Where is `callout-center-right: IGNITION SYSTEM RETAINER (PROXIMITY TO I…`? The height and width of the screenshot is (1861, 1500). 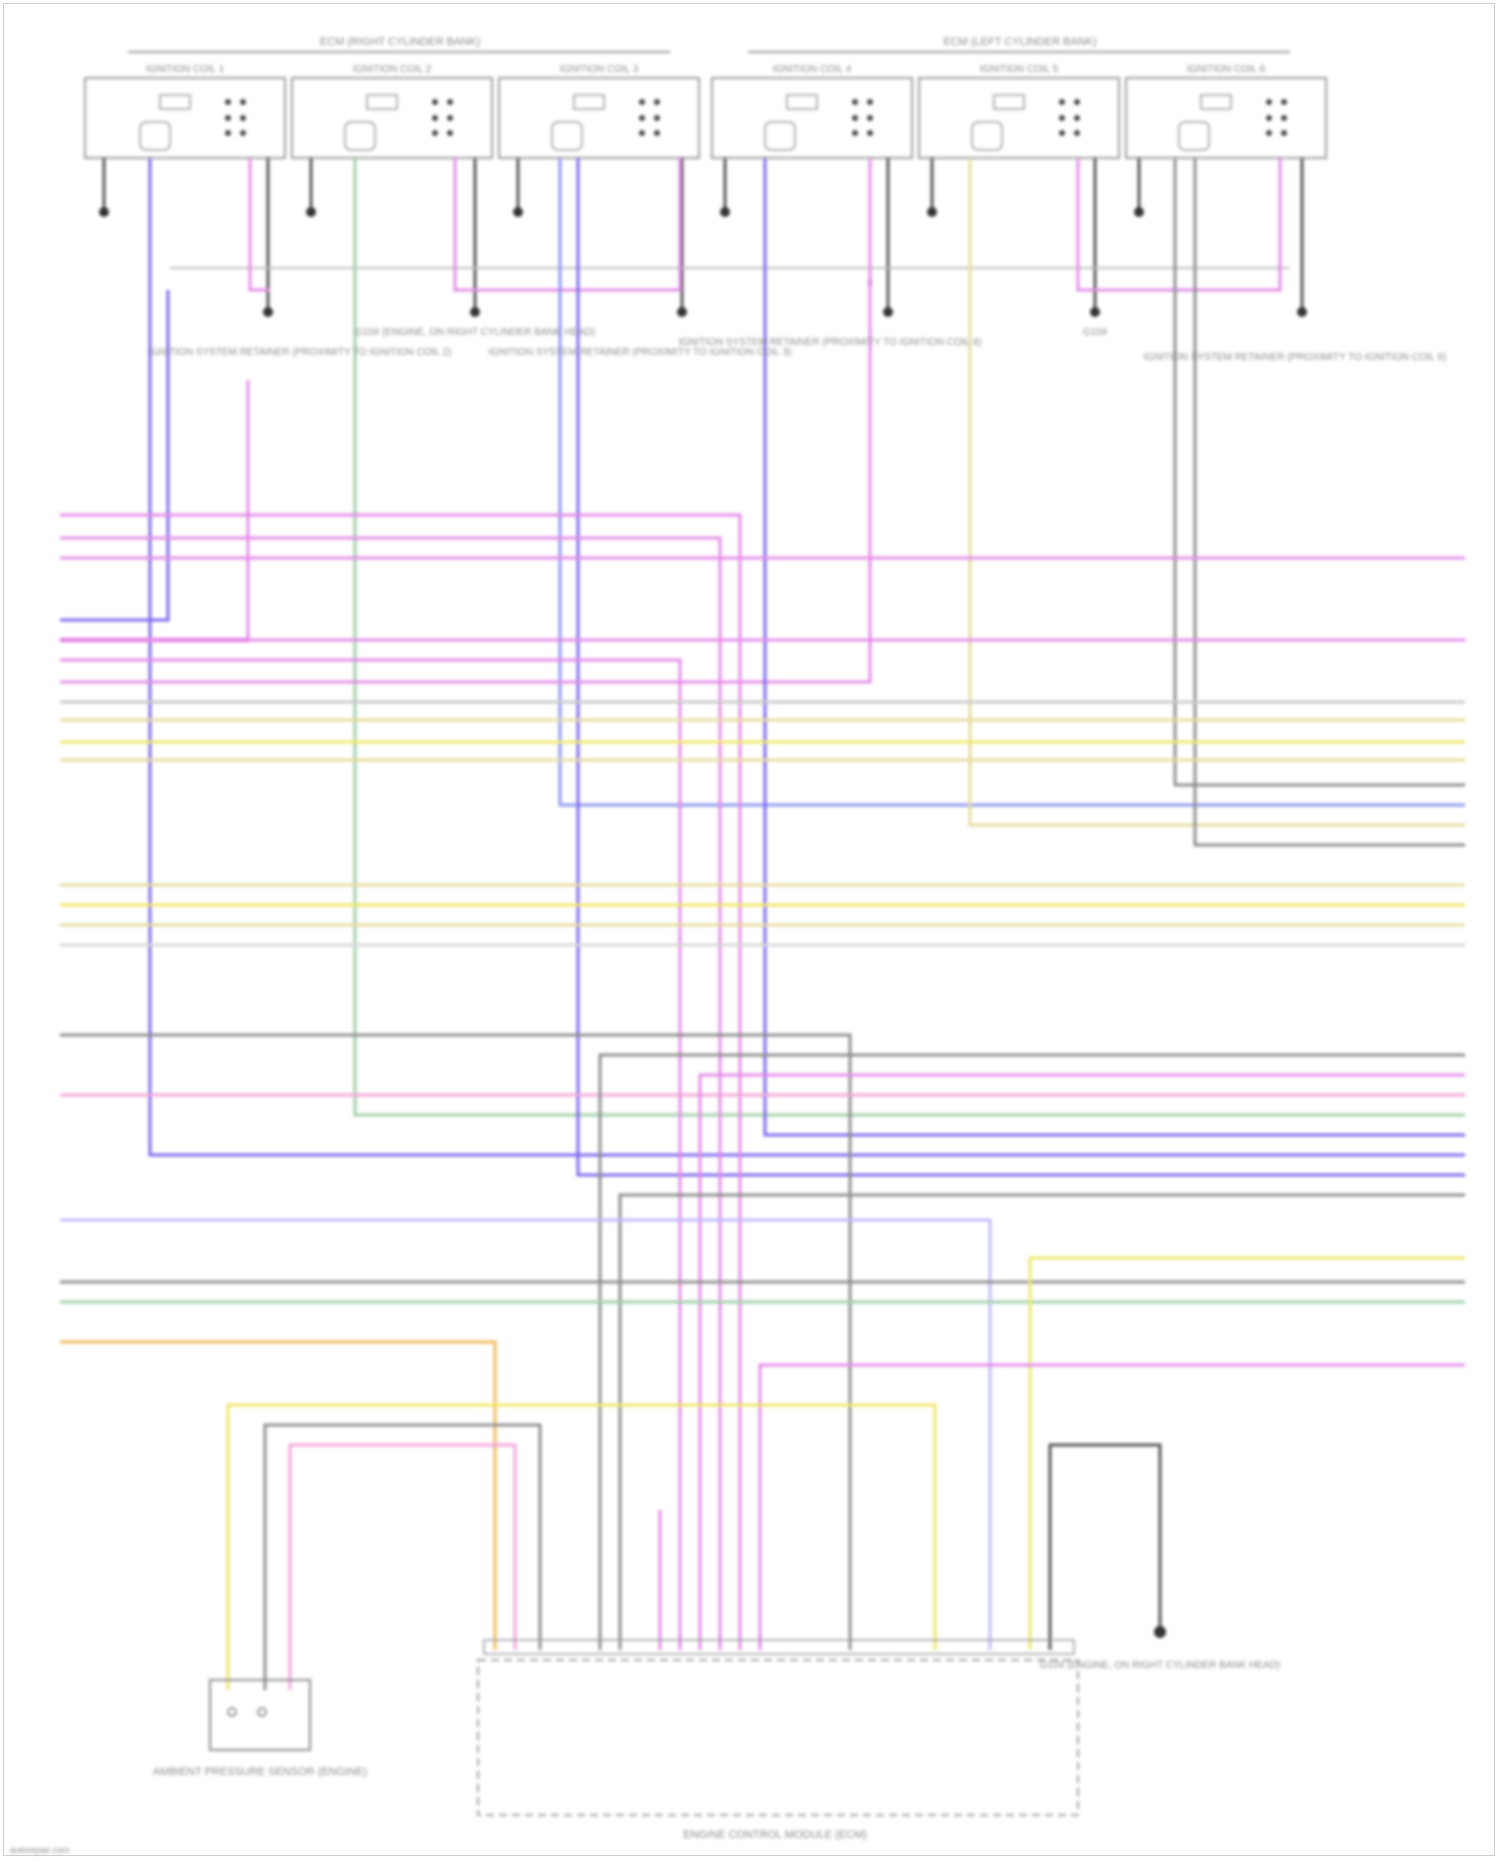
callout-center-right: IGNITION SYSTEM RETAINER (PROXIMITY TO I… is located at coordinates (830, 342).